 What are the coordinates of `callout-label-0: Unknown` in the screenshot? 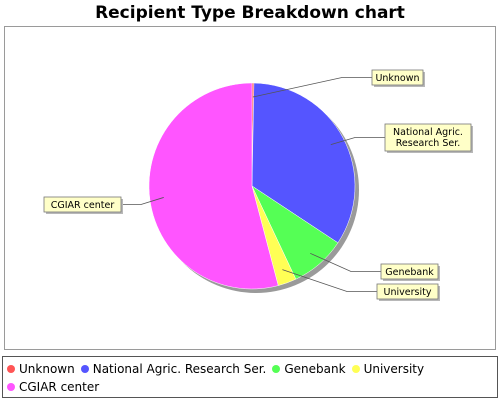 It's located at (397, 78).